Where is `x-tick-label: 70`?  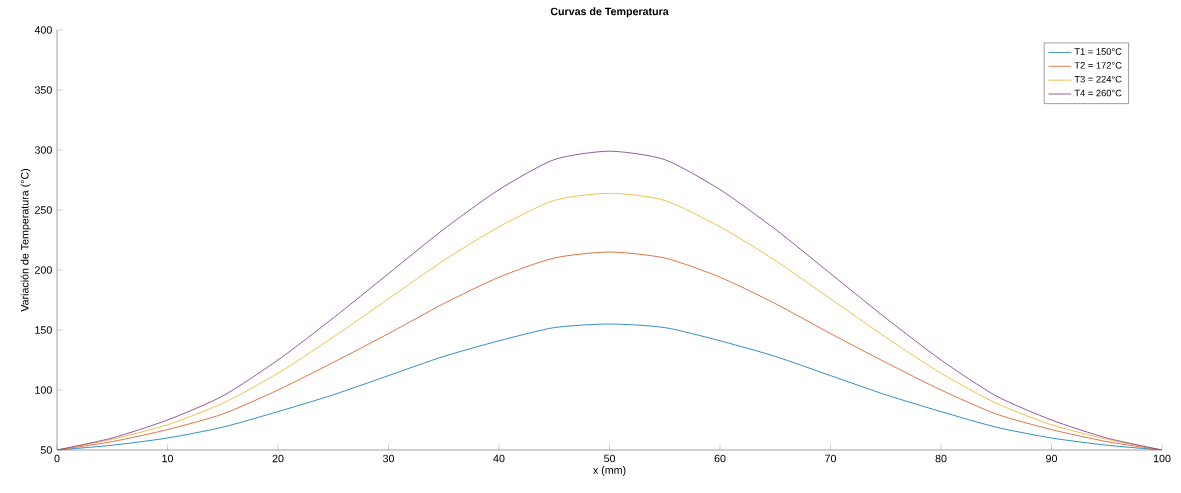
x-tick-label: 70 is located at coordinates (831, 458).